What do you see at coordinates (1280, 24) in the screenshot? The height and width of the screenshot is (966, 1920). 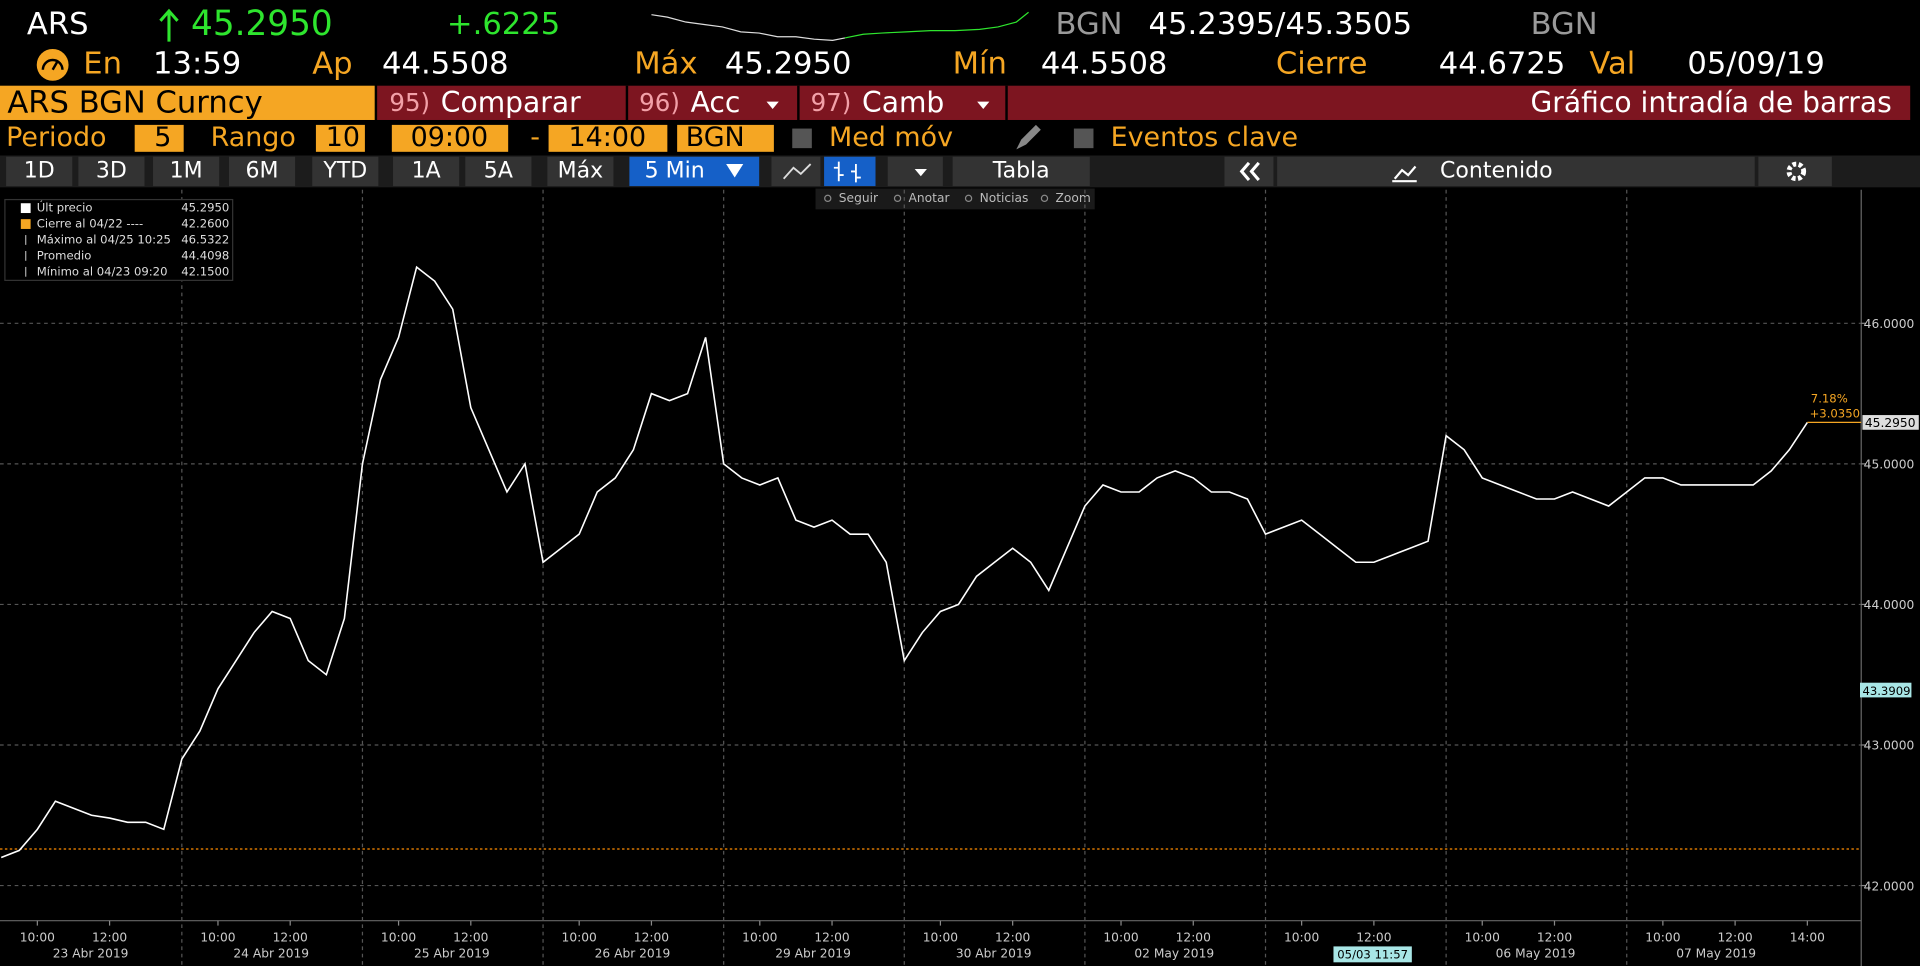 I see `bid-ask: 45.2395/45.3505` at bounding box center [1280, 24].